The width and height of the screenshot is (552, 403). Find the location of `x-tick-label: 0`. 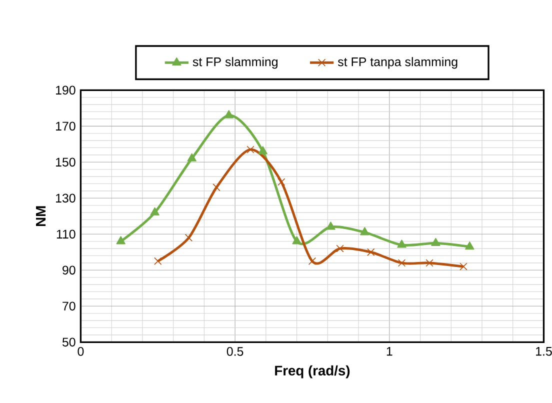

x-tick-label: 0 is located at coordinates (81, 351).